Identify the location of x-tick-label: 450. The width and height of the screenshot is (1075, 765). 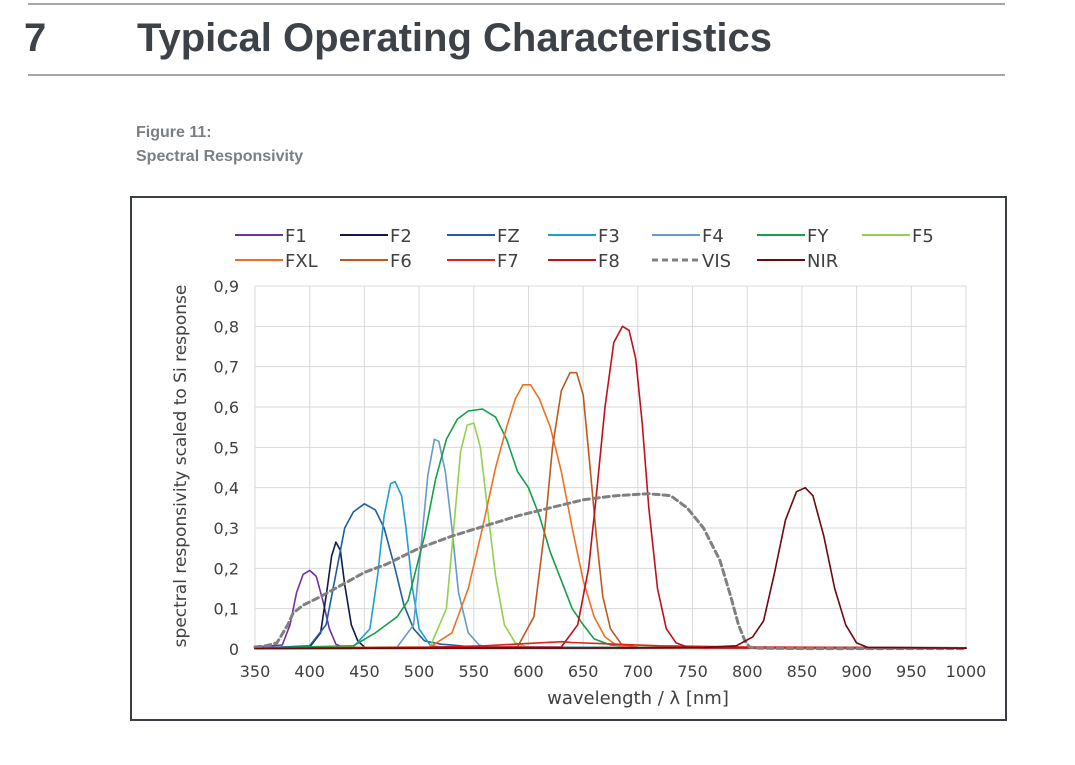
(364, 671).